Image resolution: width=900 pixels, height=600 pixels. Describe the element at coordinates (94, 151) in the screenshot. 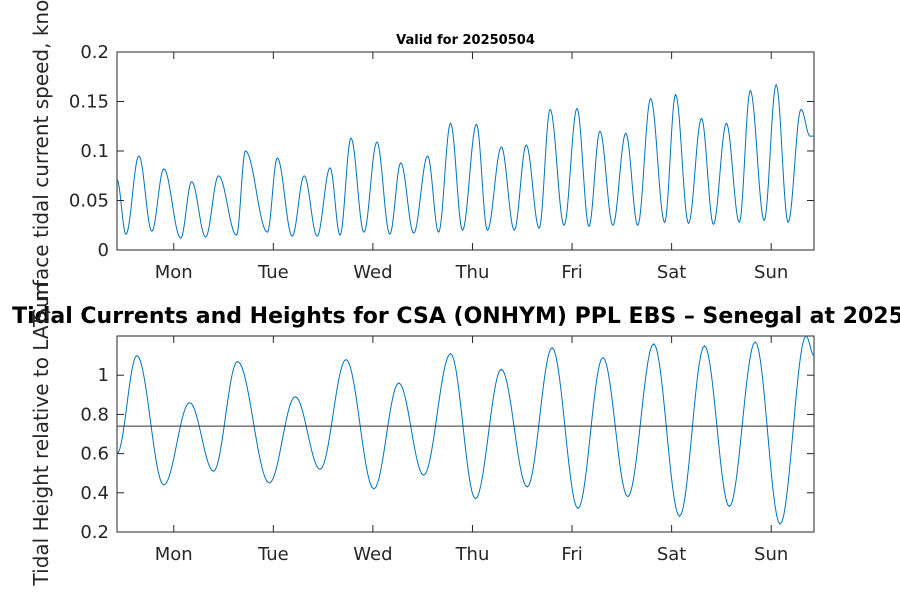

I see `y-tick-label: 0.1` at that location.